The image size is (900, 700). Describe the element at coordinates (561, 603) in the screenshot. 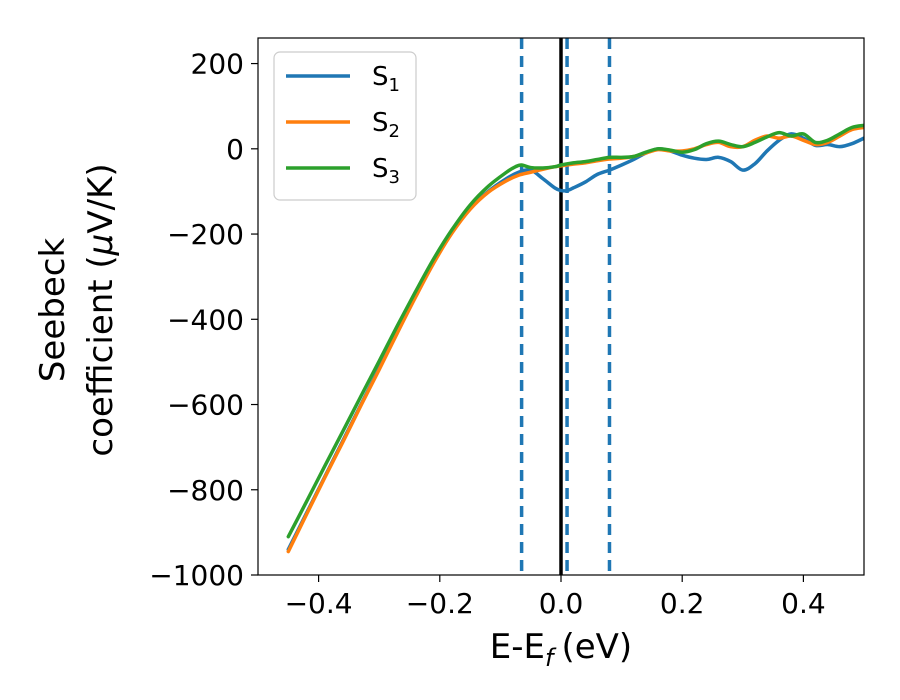

I see `x-tick-label: 0.0` at that location.